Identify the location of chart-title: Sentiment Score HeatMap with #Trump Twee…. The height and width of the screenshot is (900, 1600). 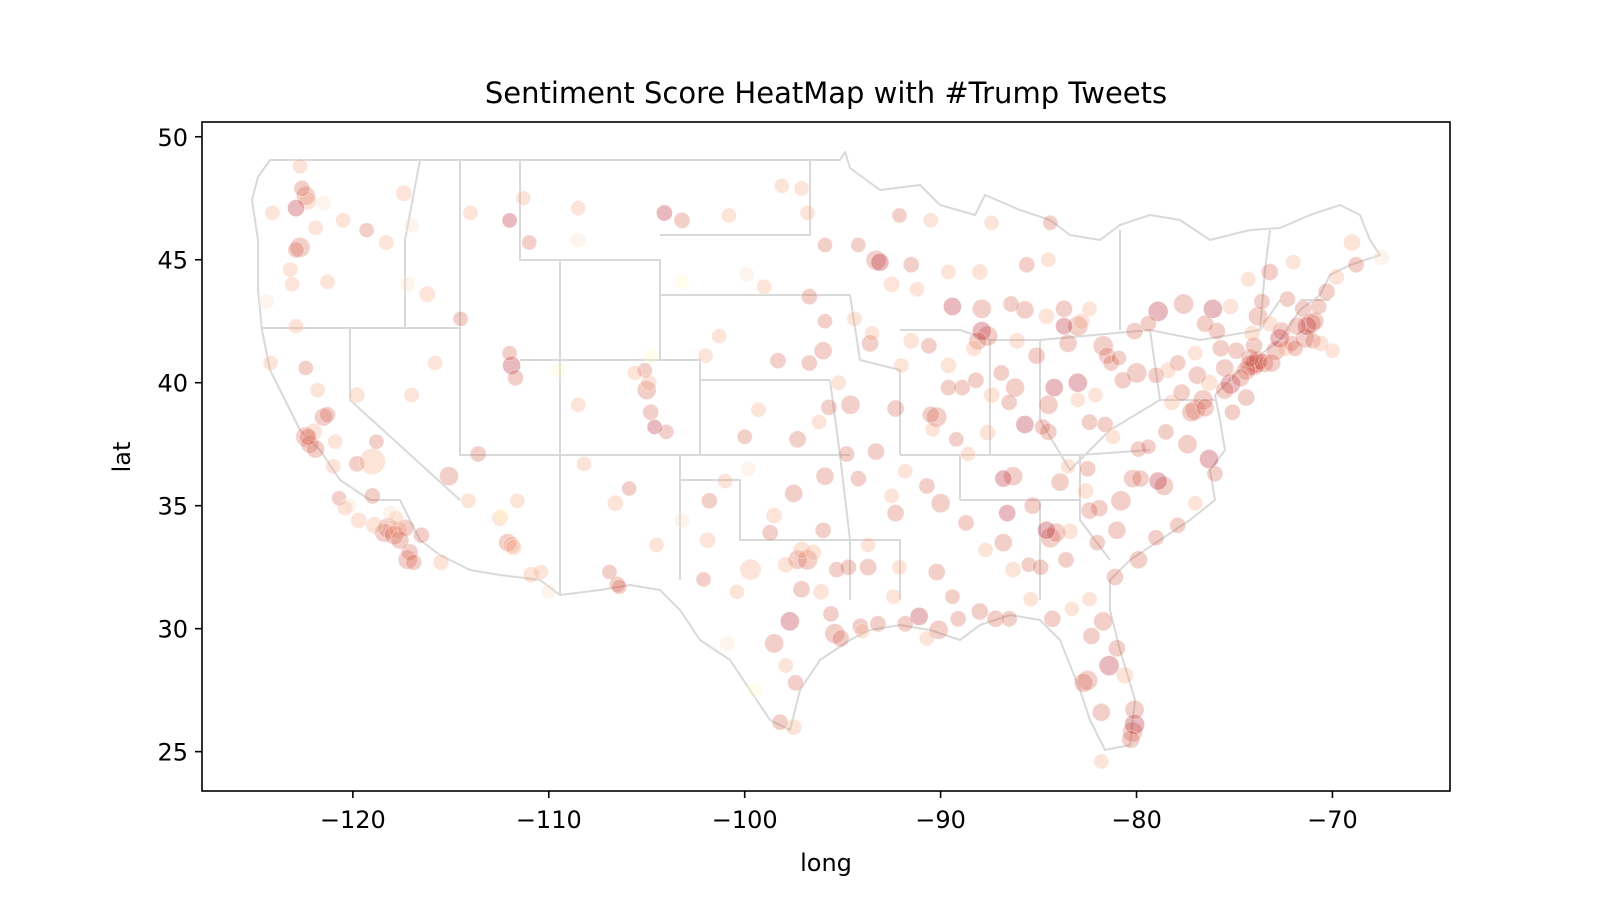
(826, 93).